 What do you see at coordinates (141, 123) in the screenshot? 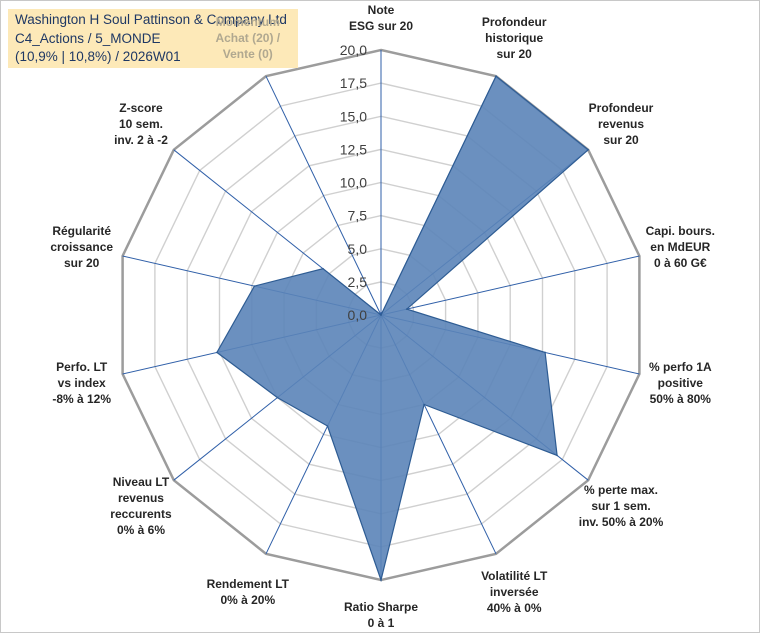
I see `axis-label: Z-score 10 sem. inv. 2 à -2` at bounding box center [141, 123].